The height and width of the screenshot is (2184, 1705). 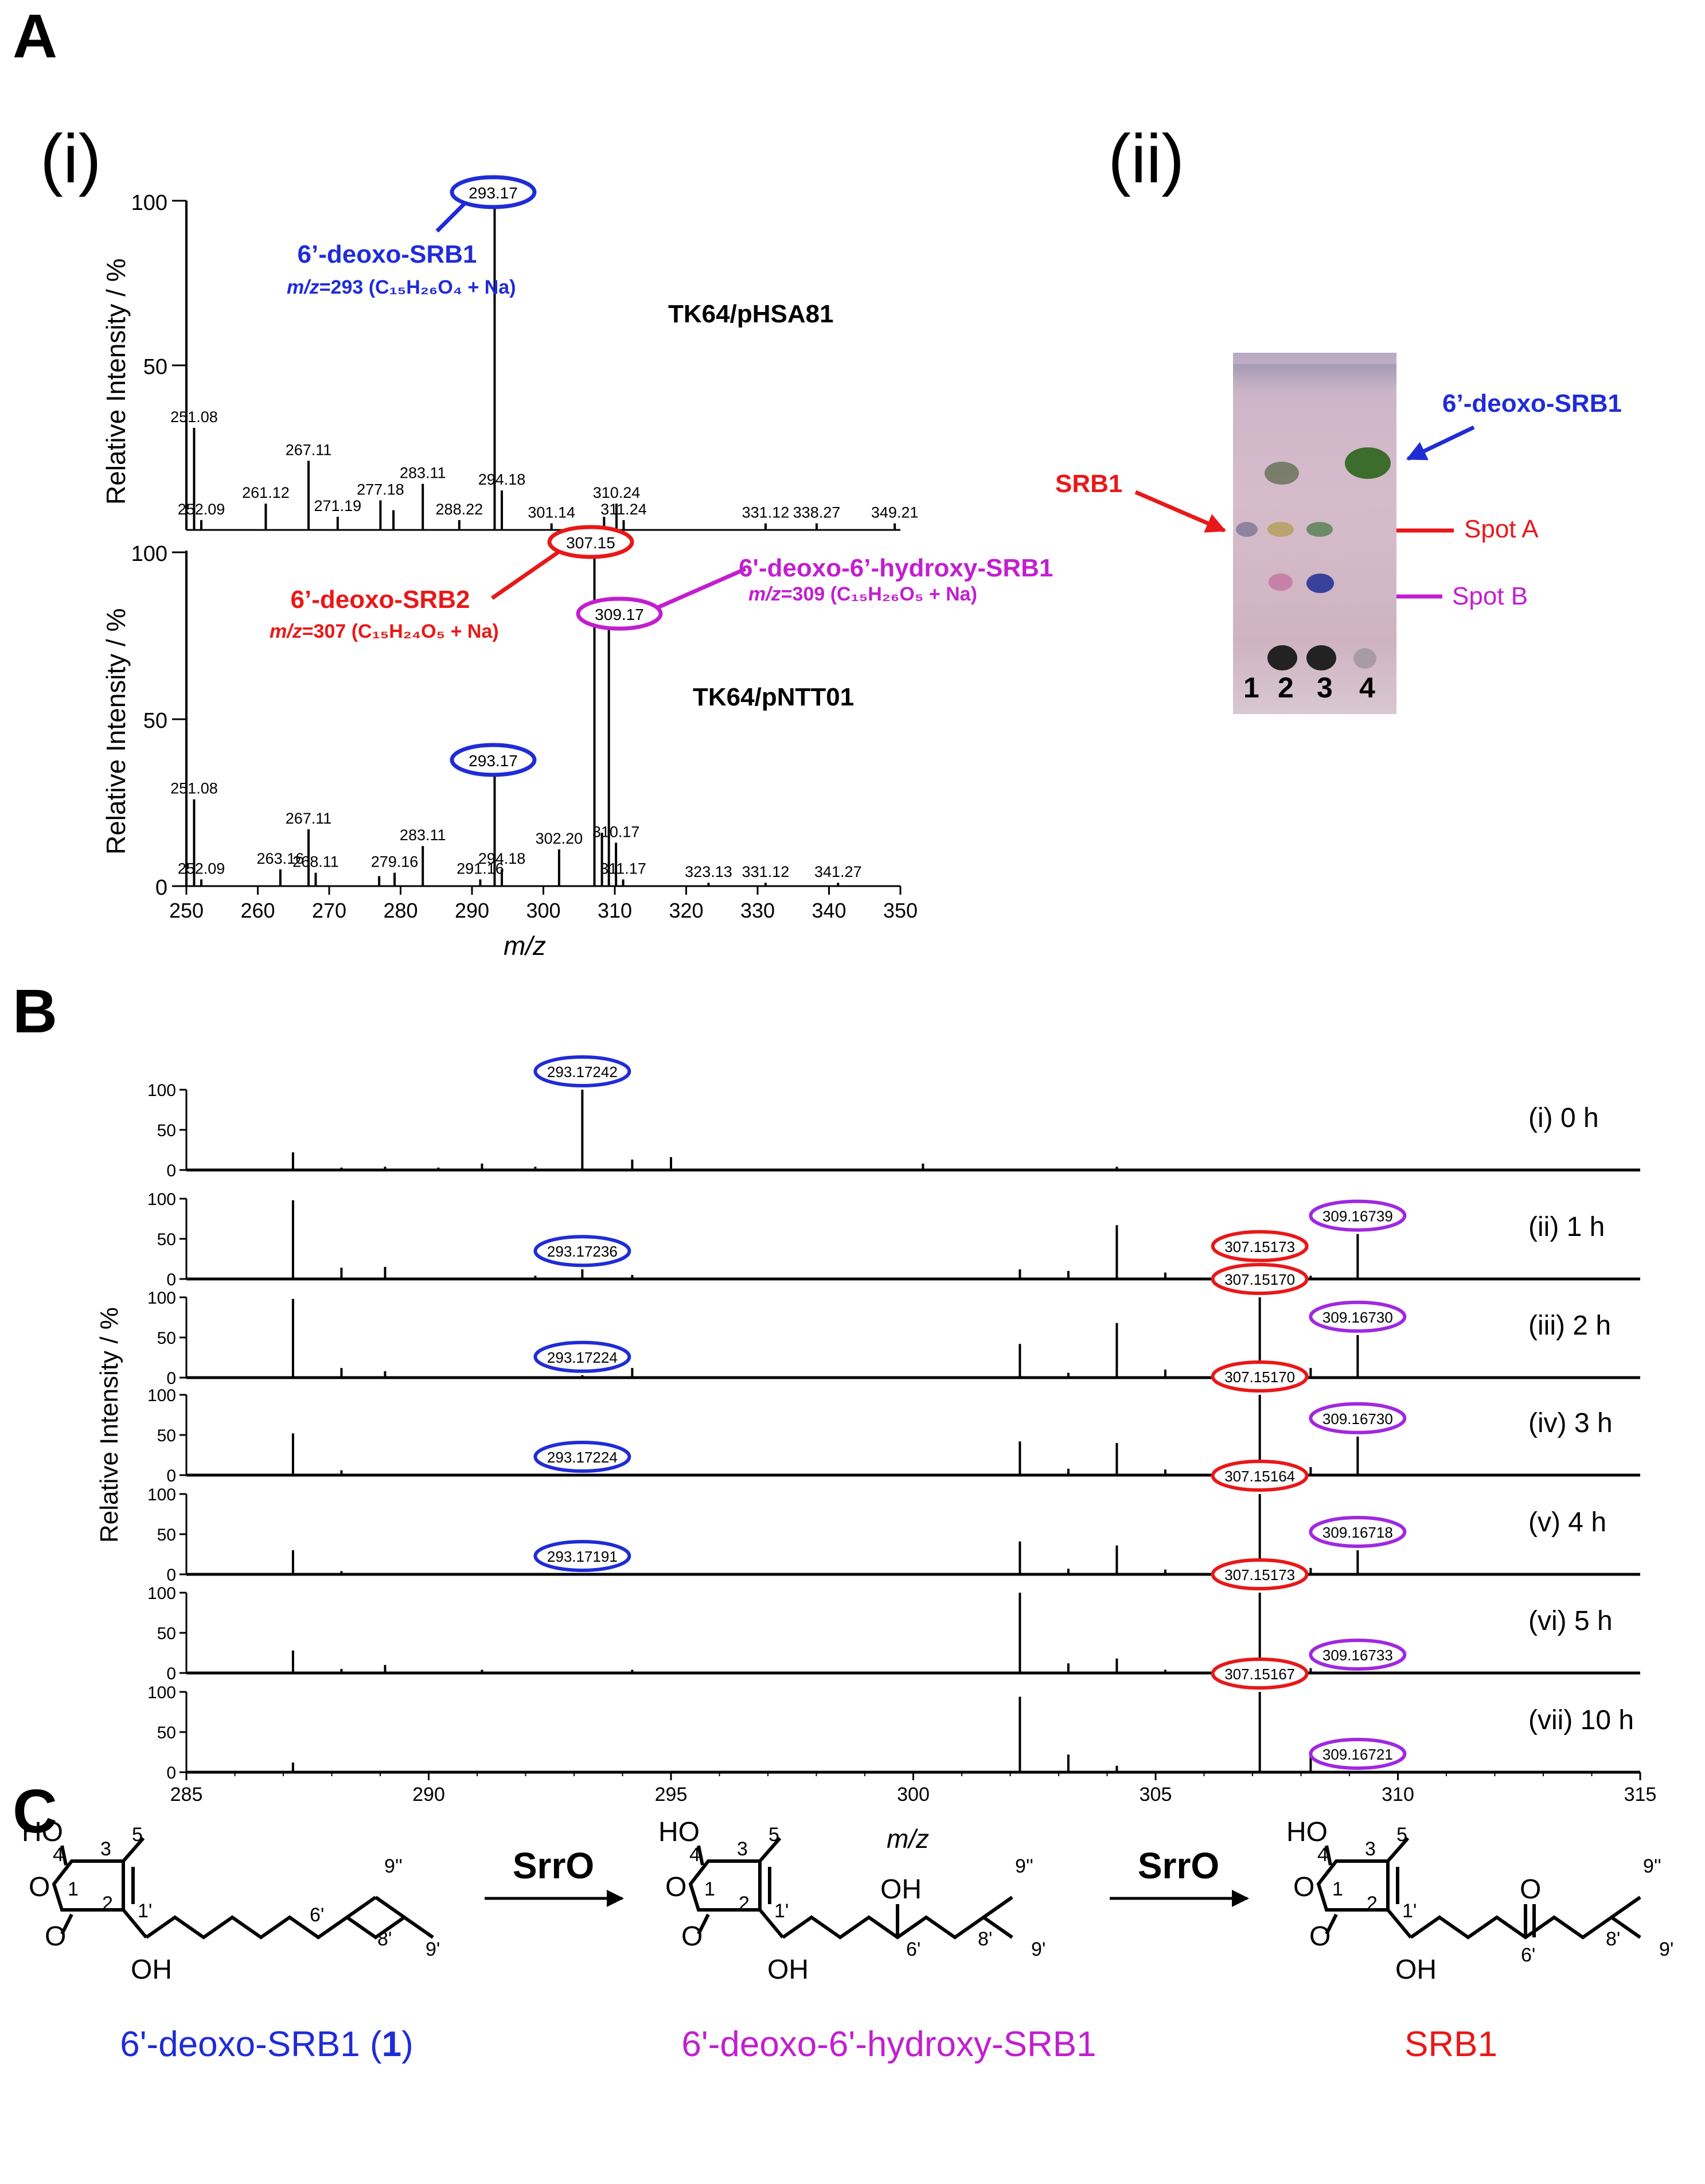 I want to click on mass-annotation-label: 307.15173, so click(x=1259, y=1575).